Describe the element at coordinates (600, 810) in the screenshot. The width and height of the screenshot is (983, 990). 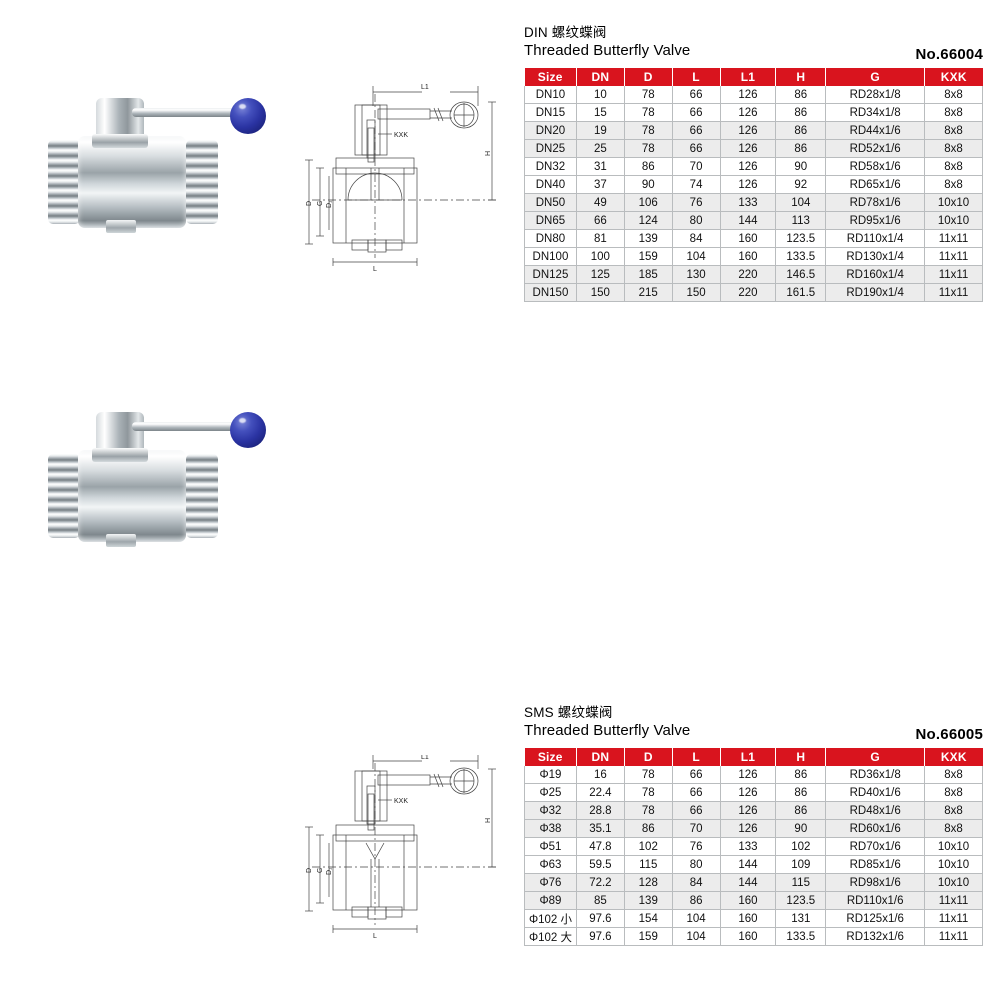
I see `table-cell: 28.8` at that location.